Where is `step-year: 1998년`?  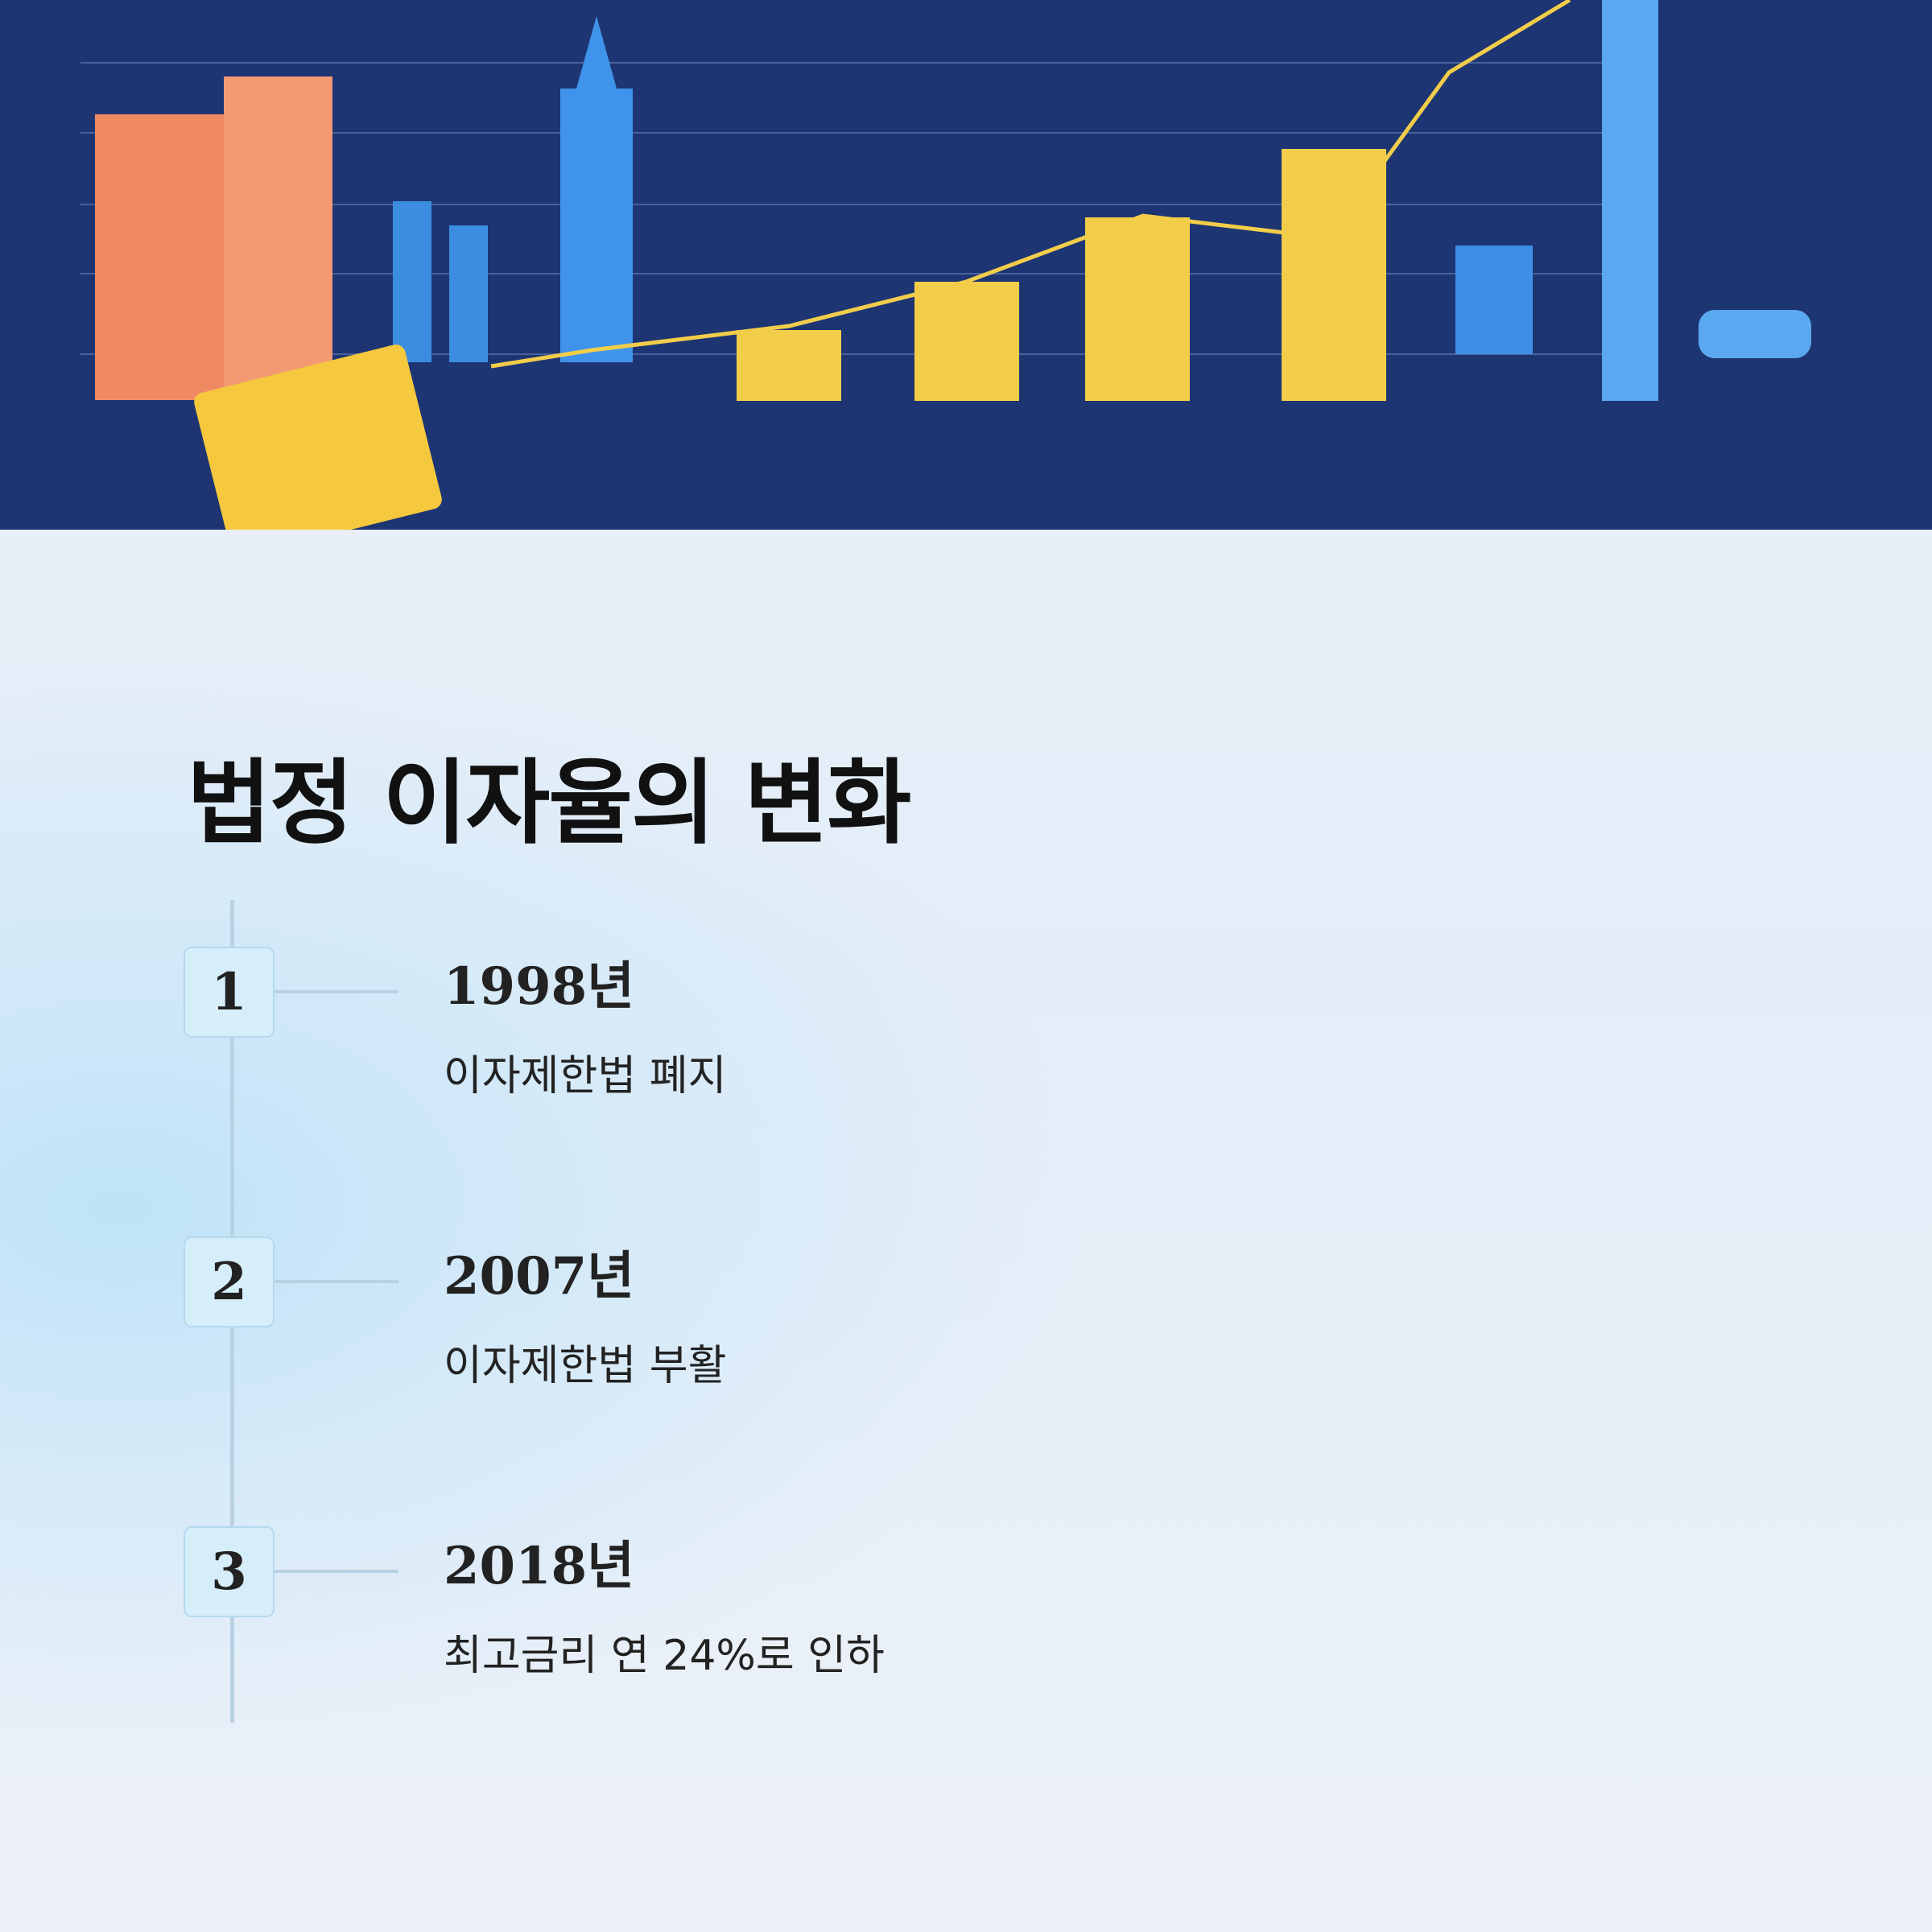 step-year: 1998년 is located at coordinates (539, 986).